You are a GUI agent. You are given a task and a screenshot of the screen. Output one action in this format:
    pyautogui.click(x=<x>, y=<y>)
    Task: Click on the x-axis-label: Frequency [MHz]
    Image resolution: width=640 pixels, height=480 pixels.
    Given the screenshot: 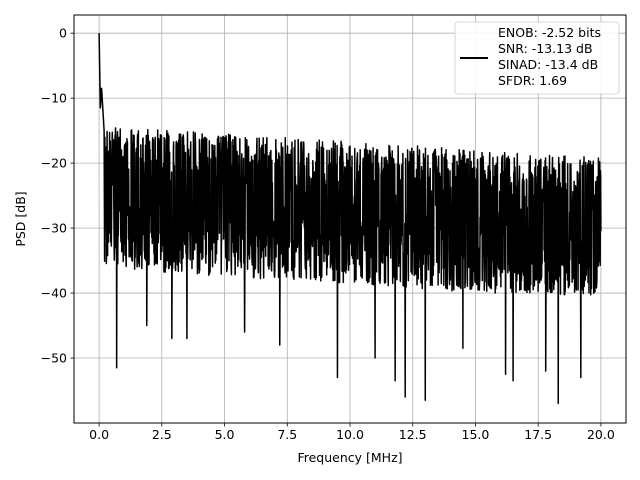 What is the action you would take?
    pyautogui.click(x=349, y=457)
    